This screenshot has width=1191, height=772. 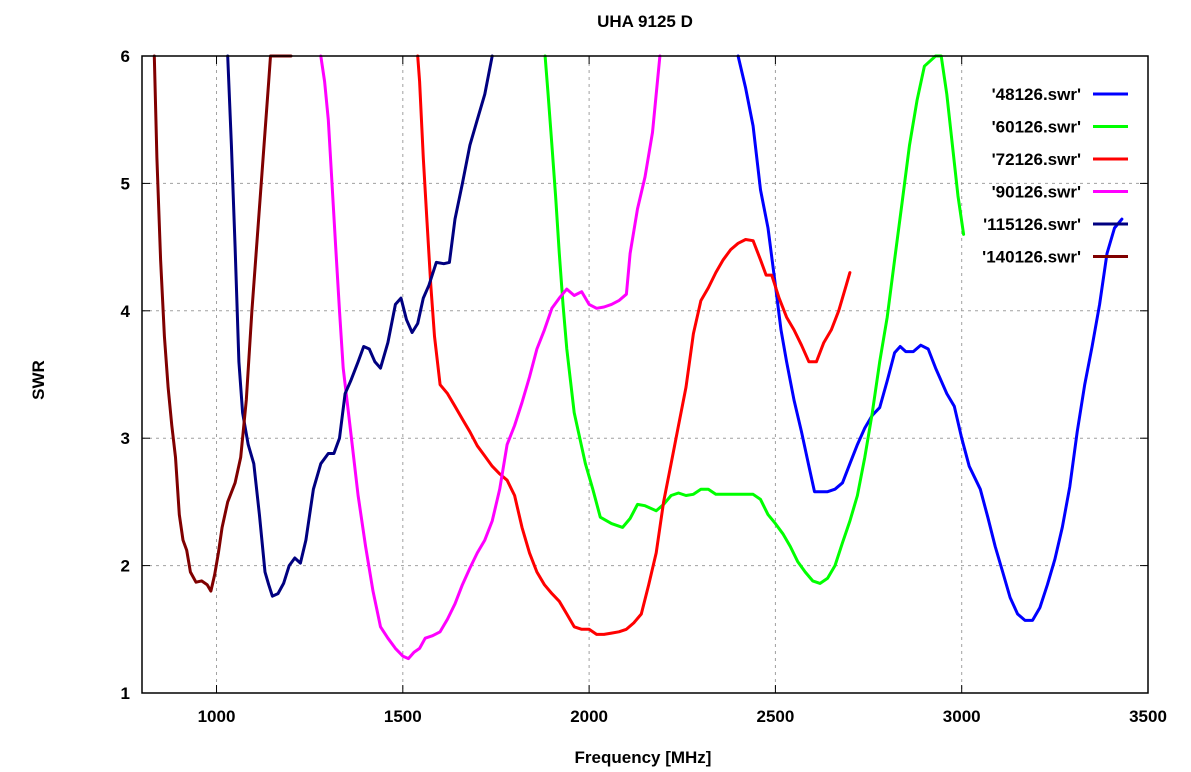 What do you see at coordinates (126, 311) in the screenshot?
I see `y-tick-label: 4` at bounding box center [126, 311].